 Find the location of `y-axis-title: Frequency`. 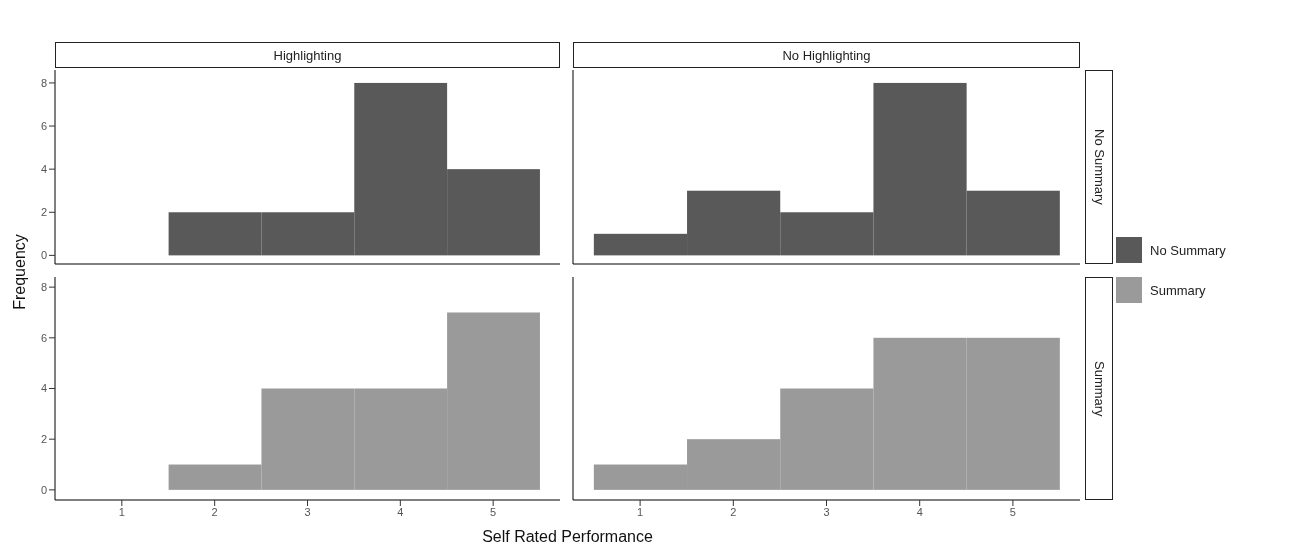

y-axis-title: Frequency is located at coordinates (20, 272).